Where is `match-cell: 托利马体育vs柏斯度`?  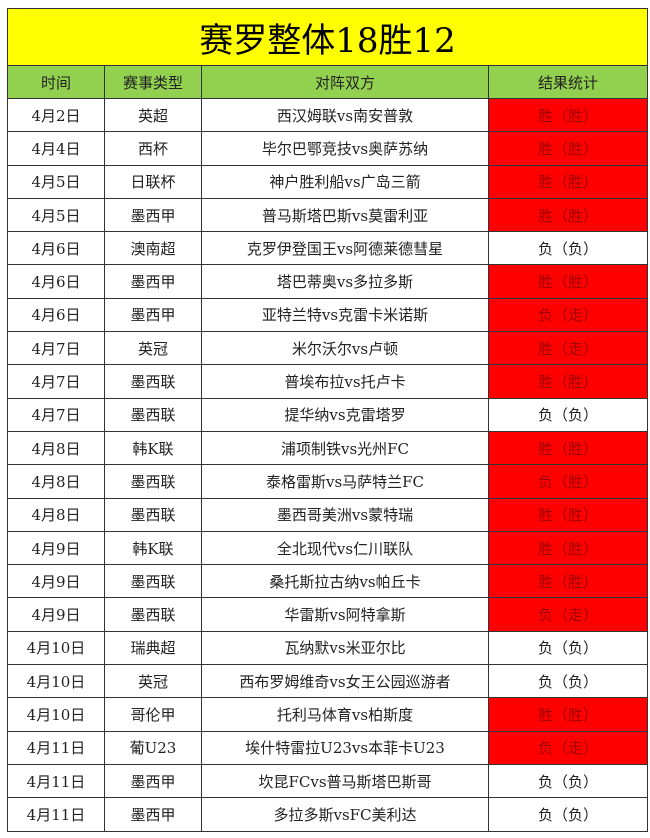 match-cell: 托利马体育vs柏斯度 is located at coordinates (345, 714).